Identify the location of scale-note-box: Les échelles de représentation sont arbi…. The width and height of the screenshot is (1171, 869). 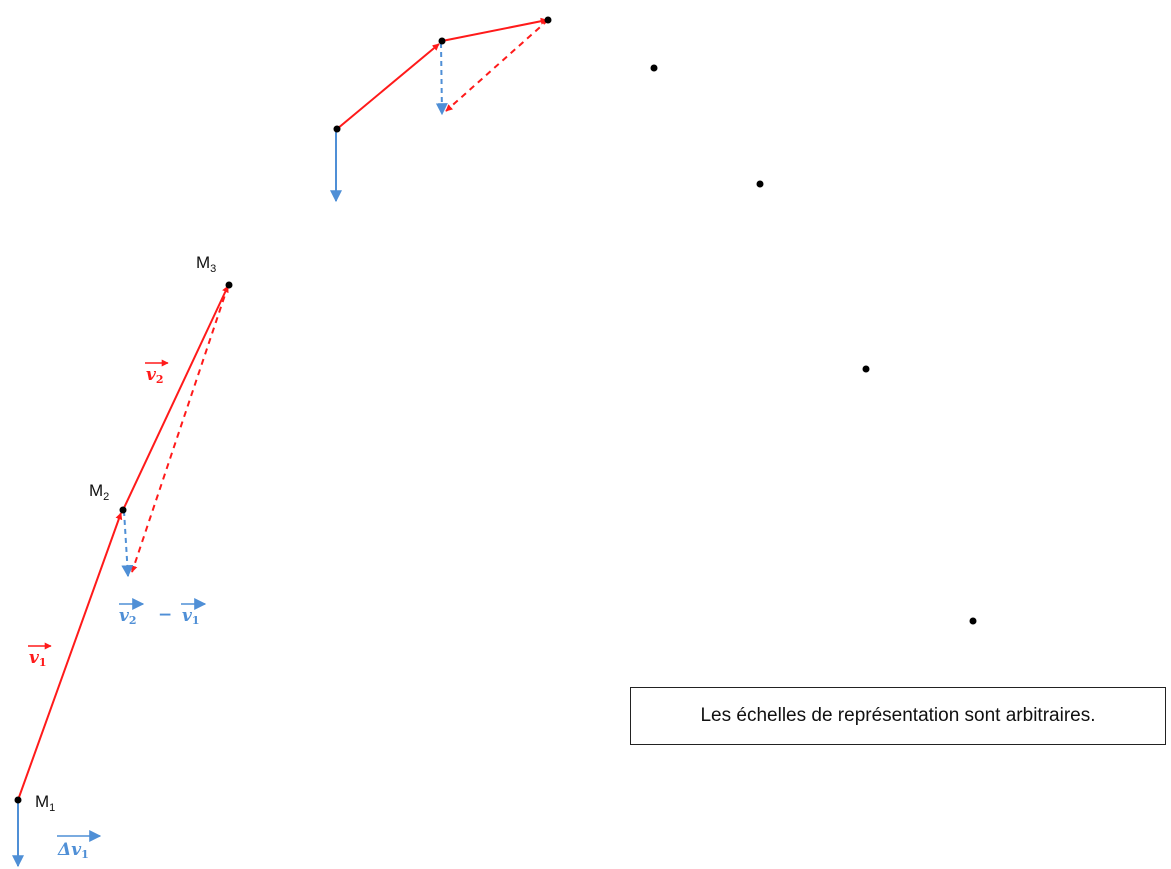
(898, 716).